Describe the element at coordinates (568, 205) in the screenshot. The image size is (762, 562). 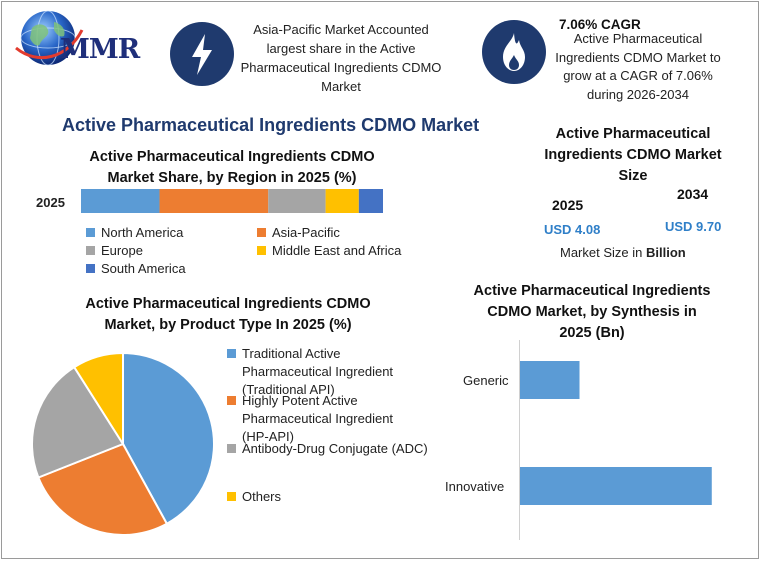
I see `market-size-year-start: 2025` at that location.